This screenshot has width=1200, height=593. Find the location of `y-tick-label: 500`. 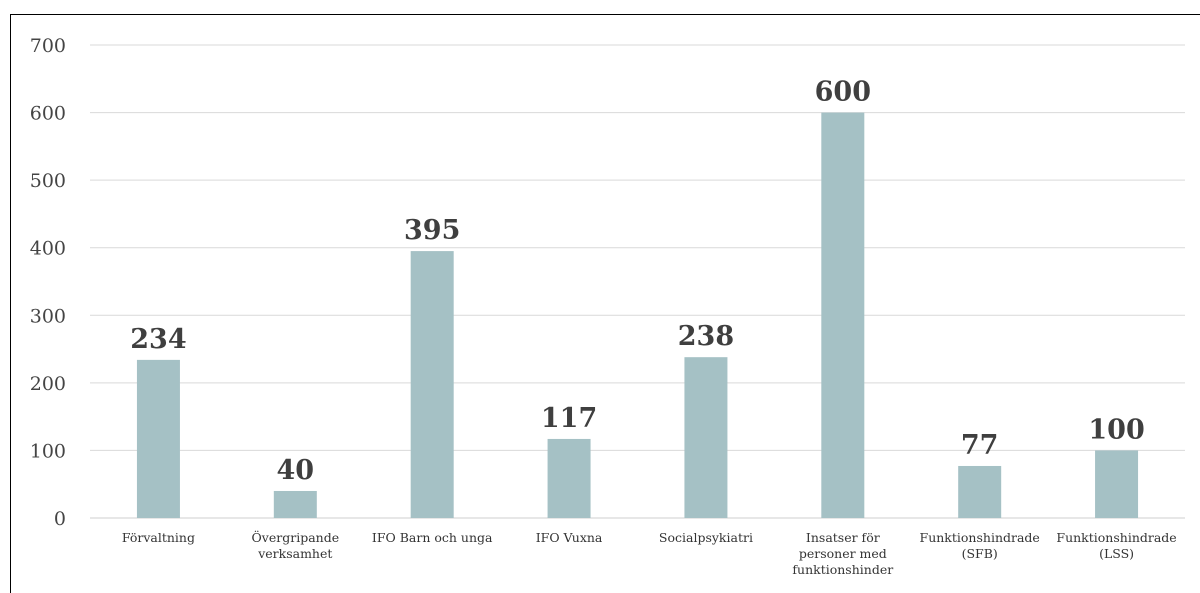

y-tick-label: 500 is located at coordinates (48, 181).